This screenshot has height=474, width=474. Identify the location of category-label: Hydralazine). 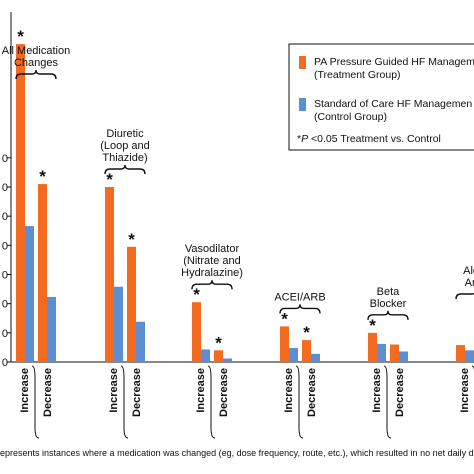
(212, 273).